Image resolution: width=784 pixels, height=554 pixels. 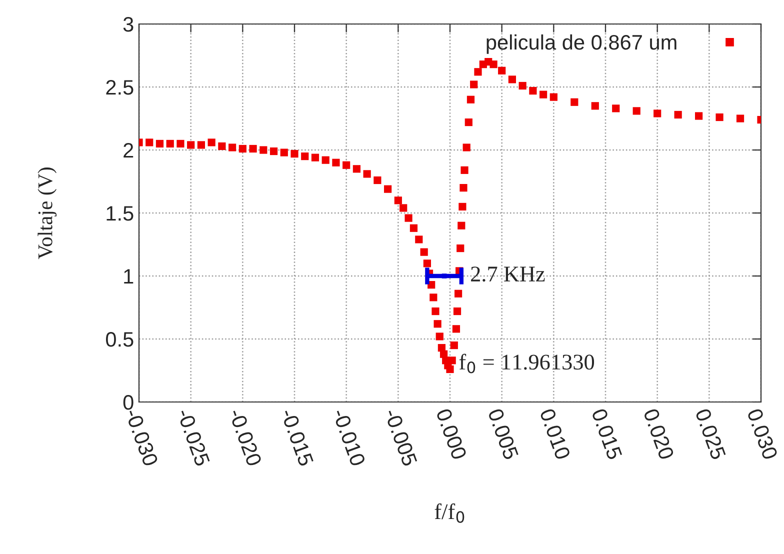 I want to click on annotation: 2.7 KHz, so click(x=508, y=274).